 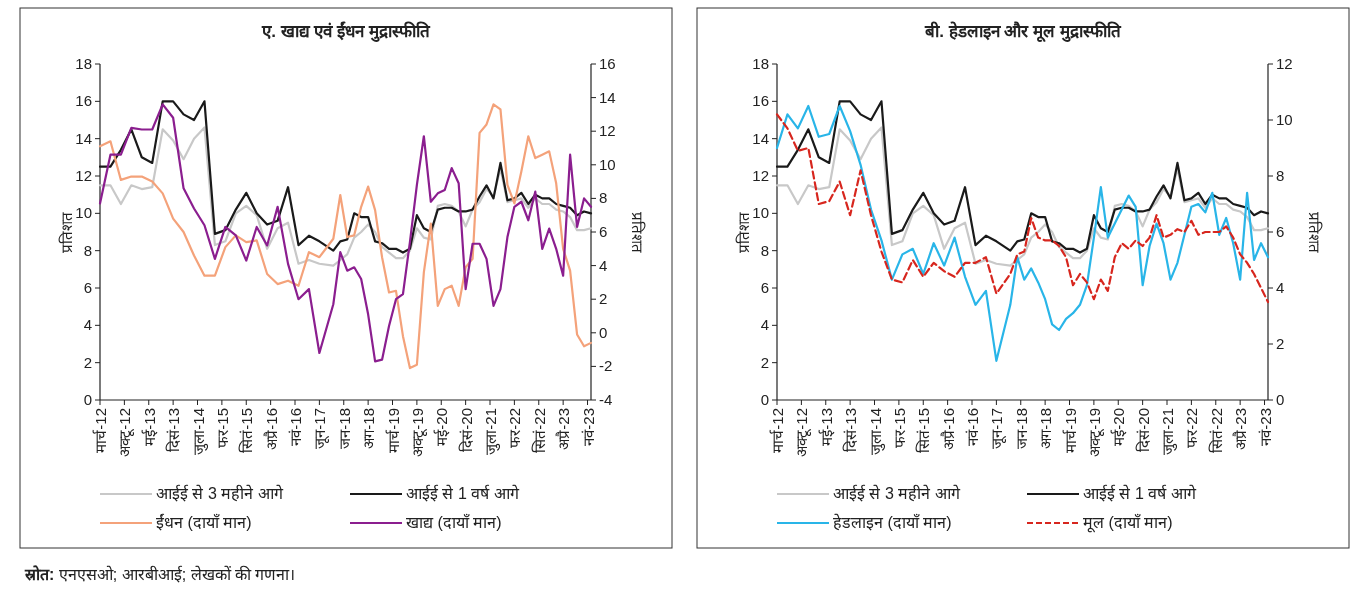 I want to click on chart-title: ए. खाद्य एवं ईंधन मुद्रास्फीति, so click(x=346, y=31).